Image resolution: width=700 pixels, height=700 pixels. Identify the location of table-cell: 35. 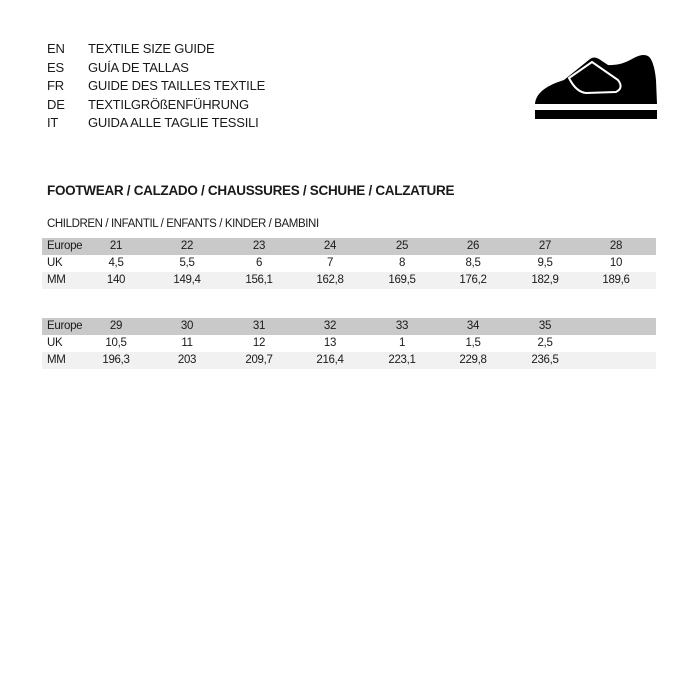
(545, 326).